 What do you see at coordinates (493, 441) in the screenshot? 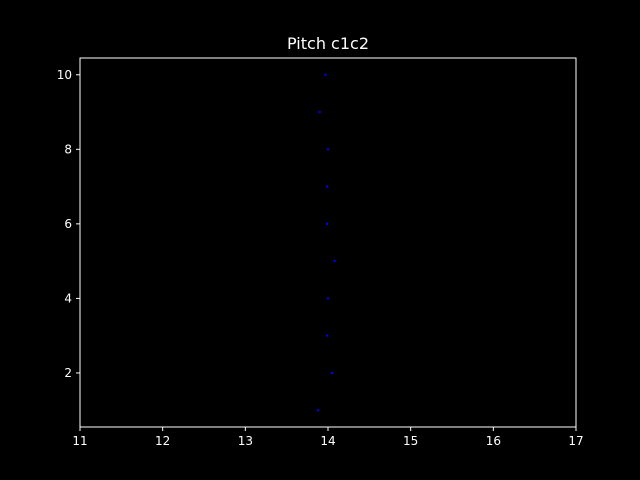
I see `x-tick-label: 16` at bounding box center [493, 441].